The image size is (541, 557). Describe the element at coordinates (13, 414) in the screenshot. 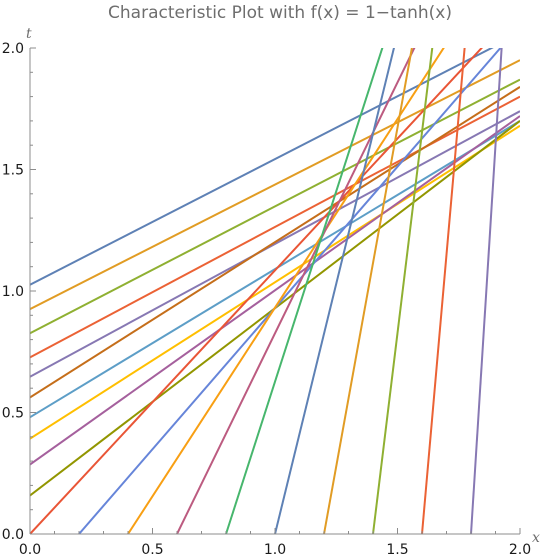

I see `y-tick-label: 0.5` at that location.